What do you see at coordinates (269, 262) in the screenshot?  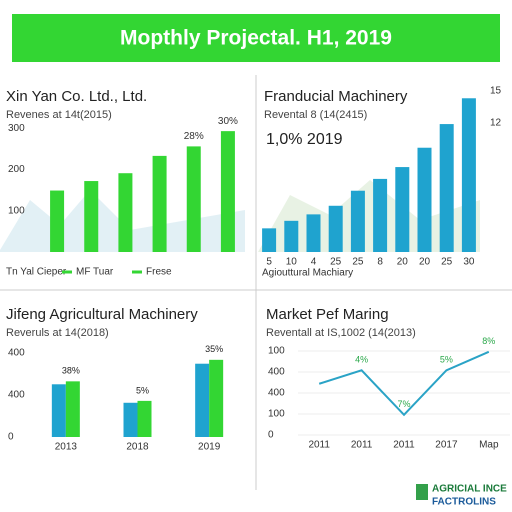 I see `x-tick-label: 5` at bounding box center [269, 262].